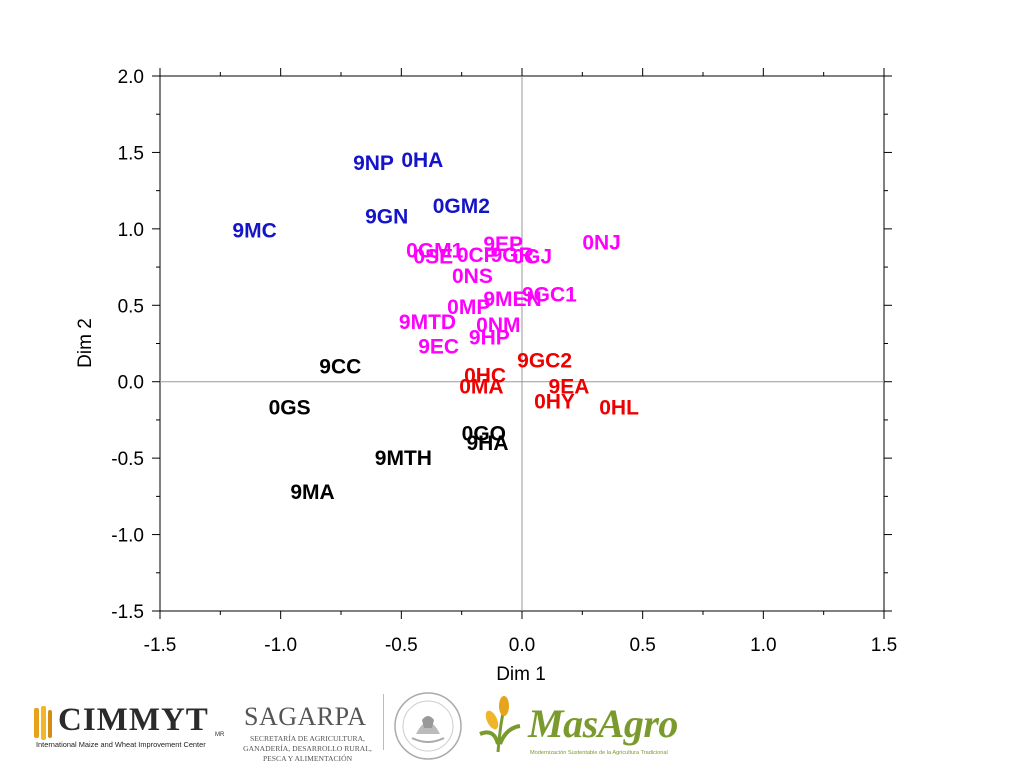  Describe the element at coordinates (487, 443) in the screenshot. I see `point-label-9ha: 9HA` at that location.